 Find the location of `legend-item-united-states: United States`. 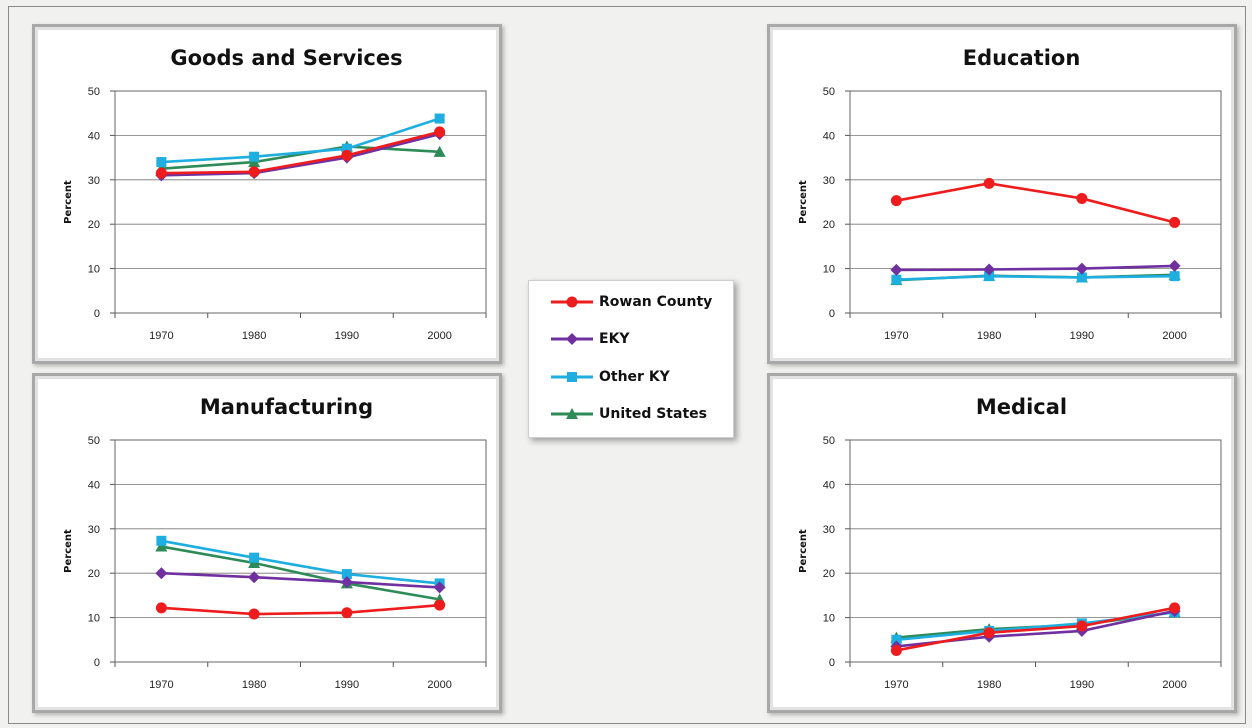

legend-item-united-states: United States is located at coordinates (631, 414).